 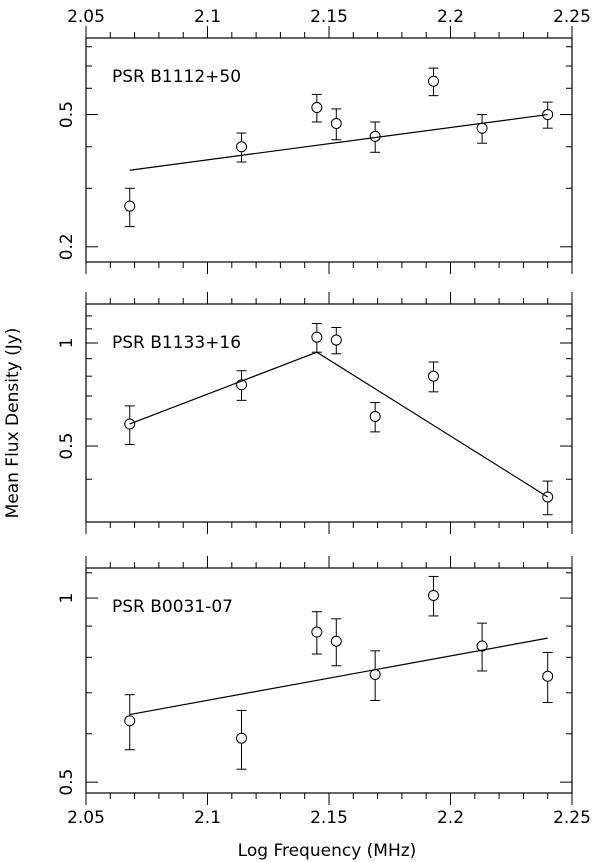 I want to click on x-axis-title: Log Frequency (MHz), so click(x=327, y=851).